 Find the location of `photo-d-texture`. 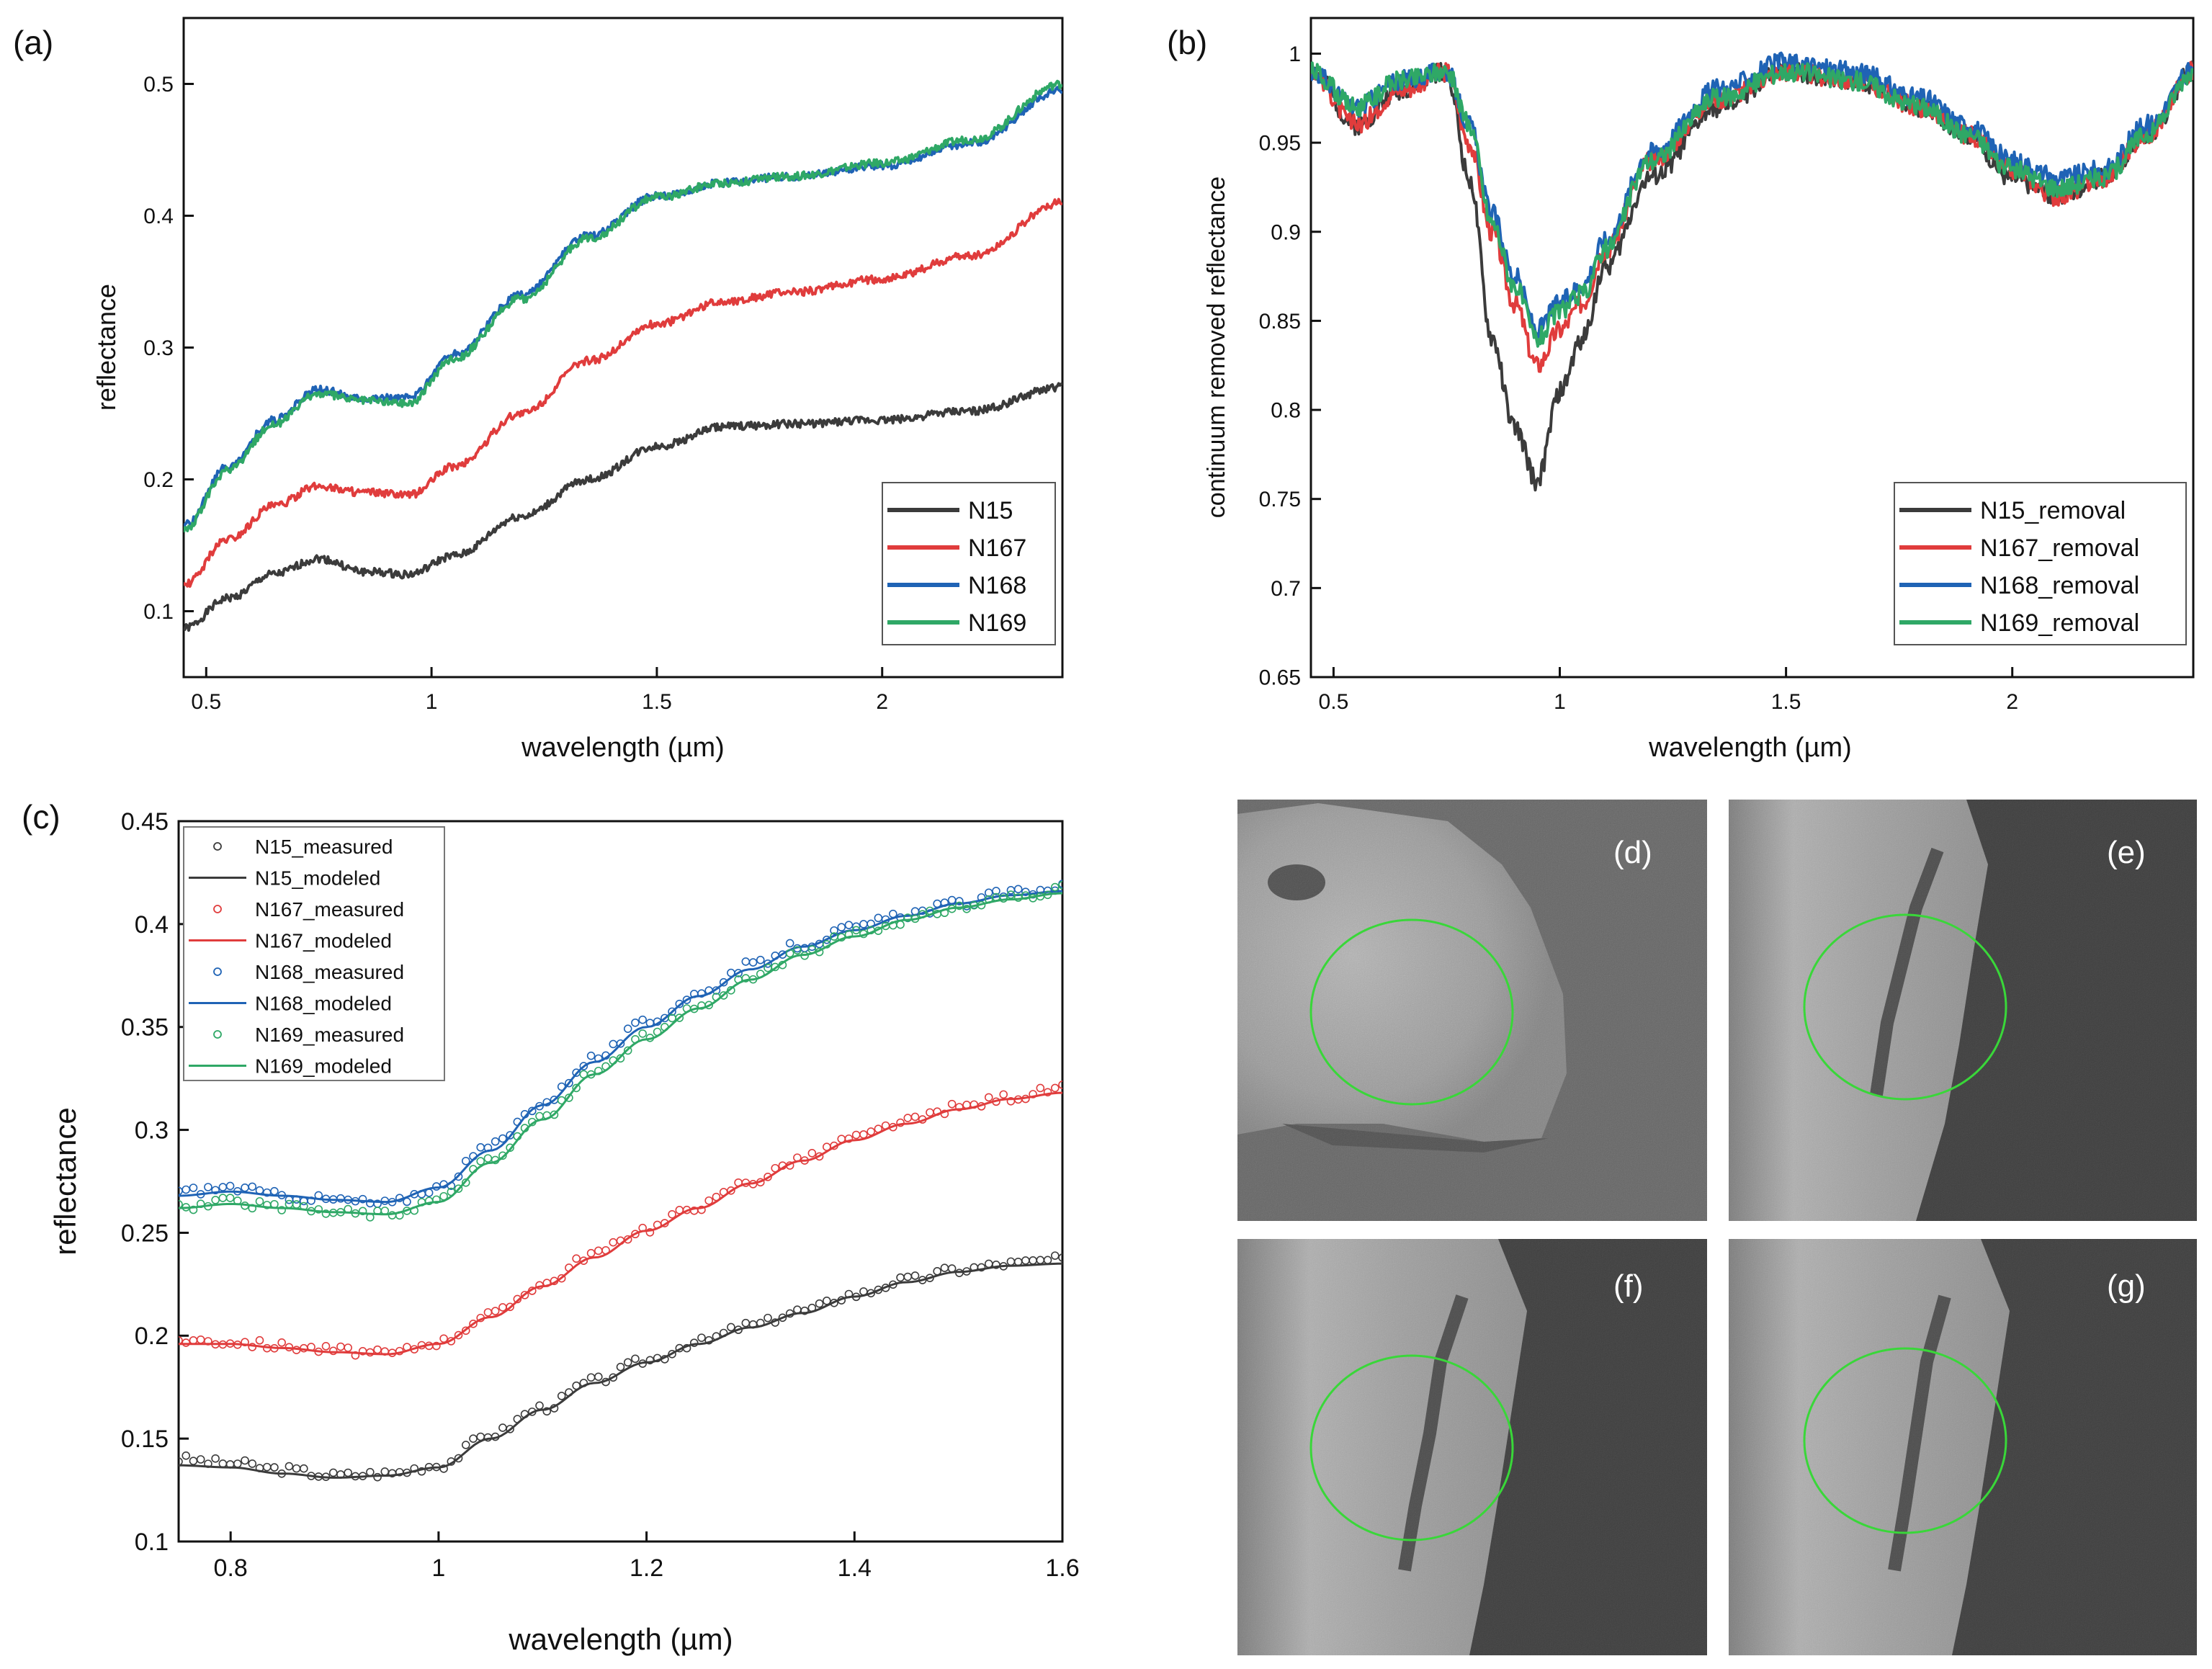

photo-d-texture is located at coordinates (1472, 1010).